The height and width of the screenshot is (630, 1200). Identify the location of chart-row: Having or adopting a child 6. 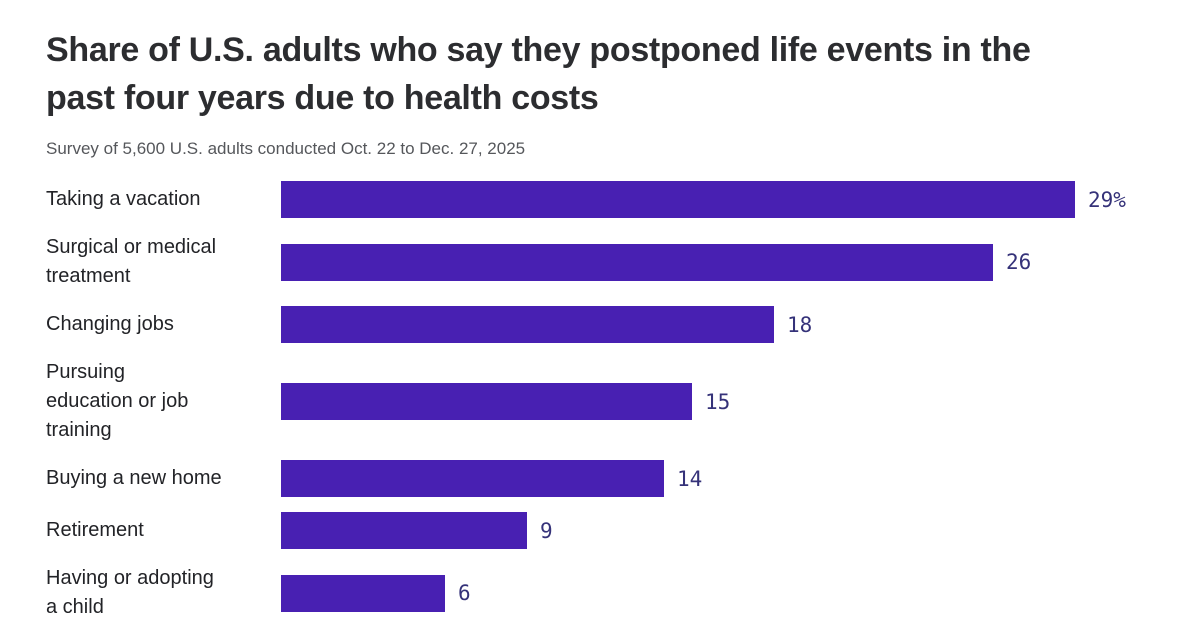
(600, 593).